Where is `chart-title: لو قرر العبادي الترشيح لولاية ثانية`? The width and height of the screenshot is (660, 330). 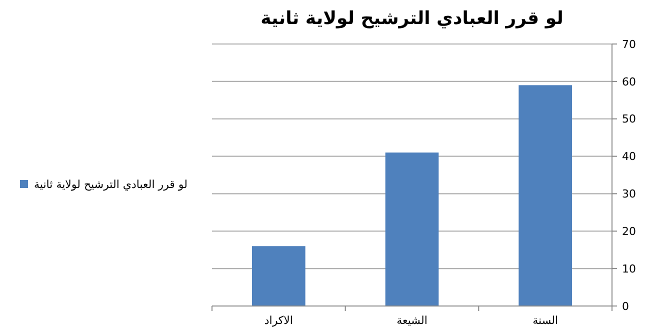
chart-title: لو قرر العبادي الترشيح لولاية ثانية is located at coordinates (412, 18).